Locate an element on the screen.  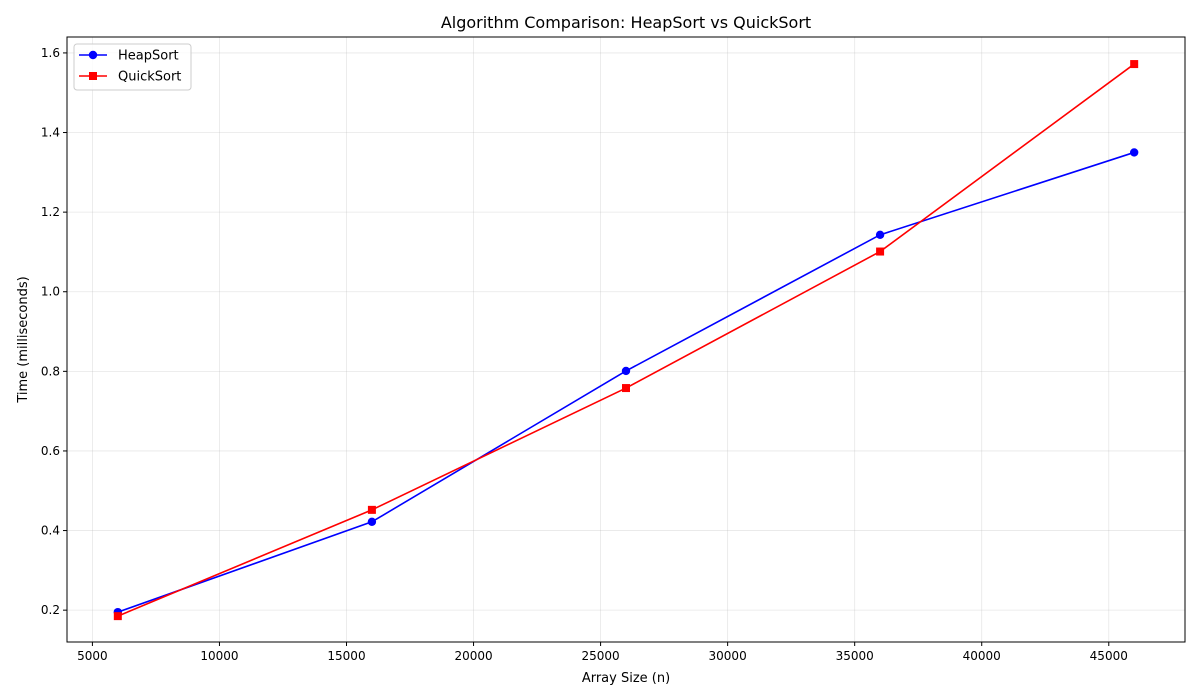
y-tick-label: 1.0 is located at coordinates (50, 292).